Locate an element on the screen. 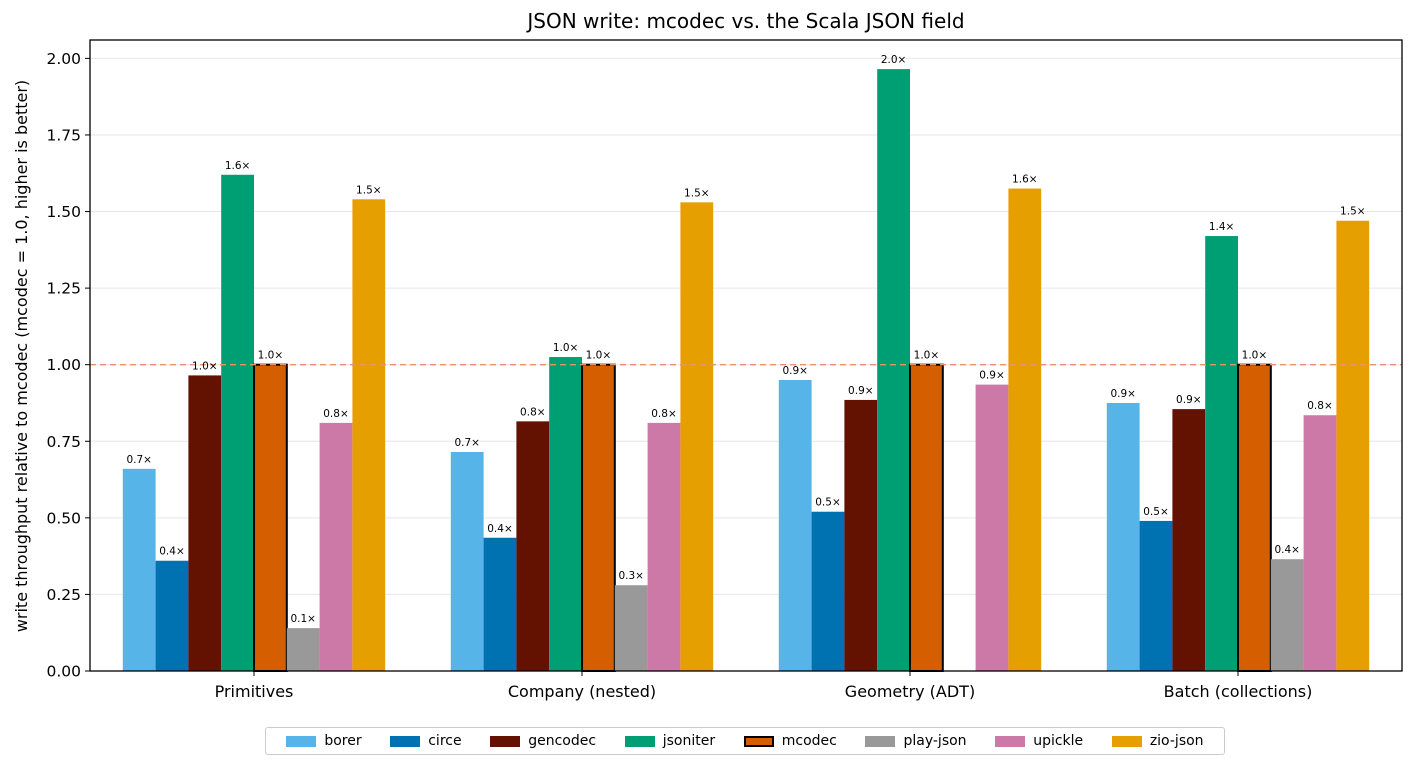  legend-item-gencodec: gencodec is located at coordinates (543, 741).